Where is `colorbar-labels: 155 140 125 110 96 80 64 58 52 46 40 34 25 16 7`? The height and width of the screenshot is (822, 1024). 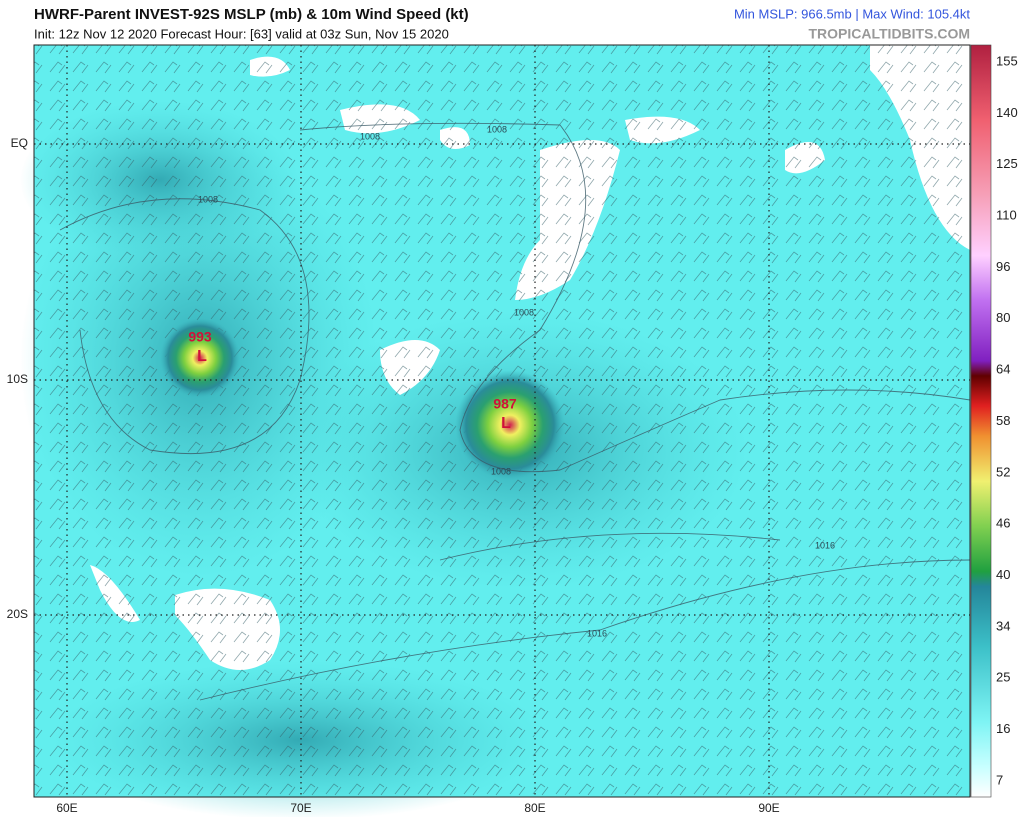
colorbar-labels: 155 140 125 110 96 80 64 58 52 46 40 34 25 16 7 is located at coordinates (1007, 420).